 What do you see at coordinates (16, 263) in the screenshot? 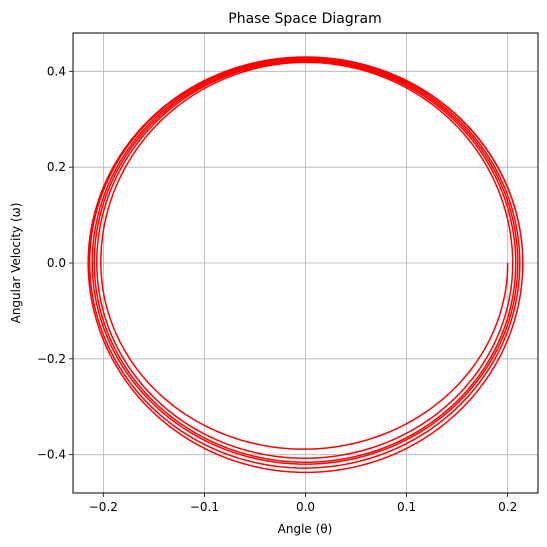
I see `y-axis-label: Angular Velocity (ω)` at bounding box center [16, 263].